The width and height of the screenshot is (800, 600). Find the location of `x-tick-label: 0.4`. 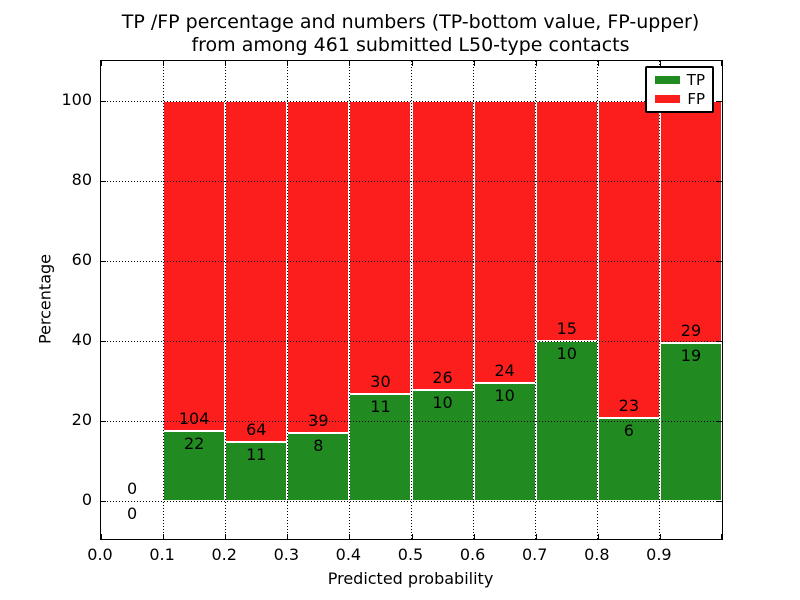

x-tick-label: 0.4 is located at coordinates (348, 554).